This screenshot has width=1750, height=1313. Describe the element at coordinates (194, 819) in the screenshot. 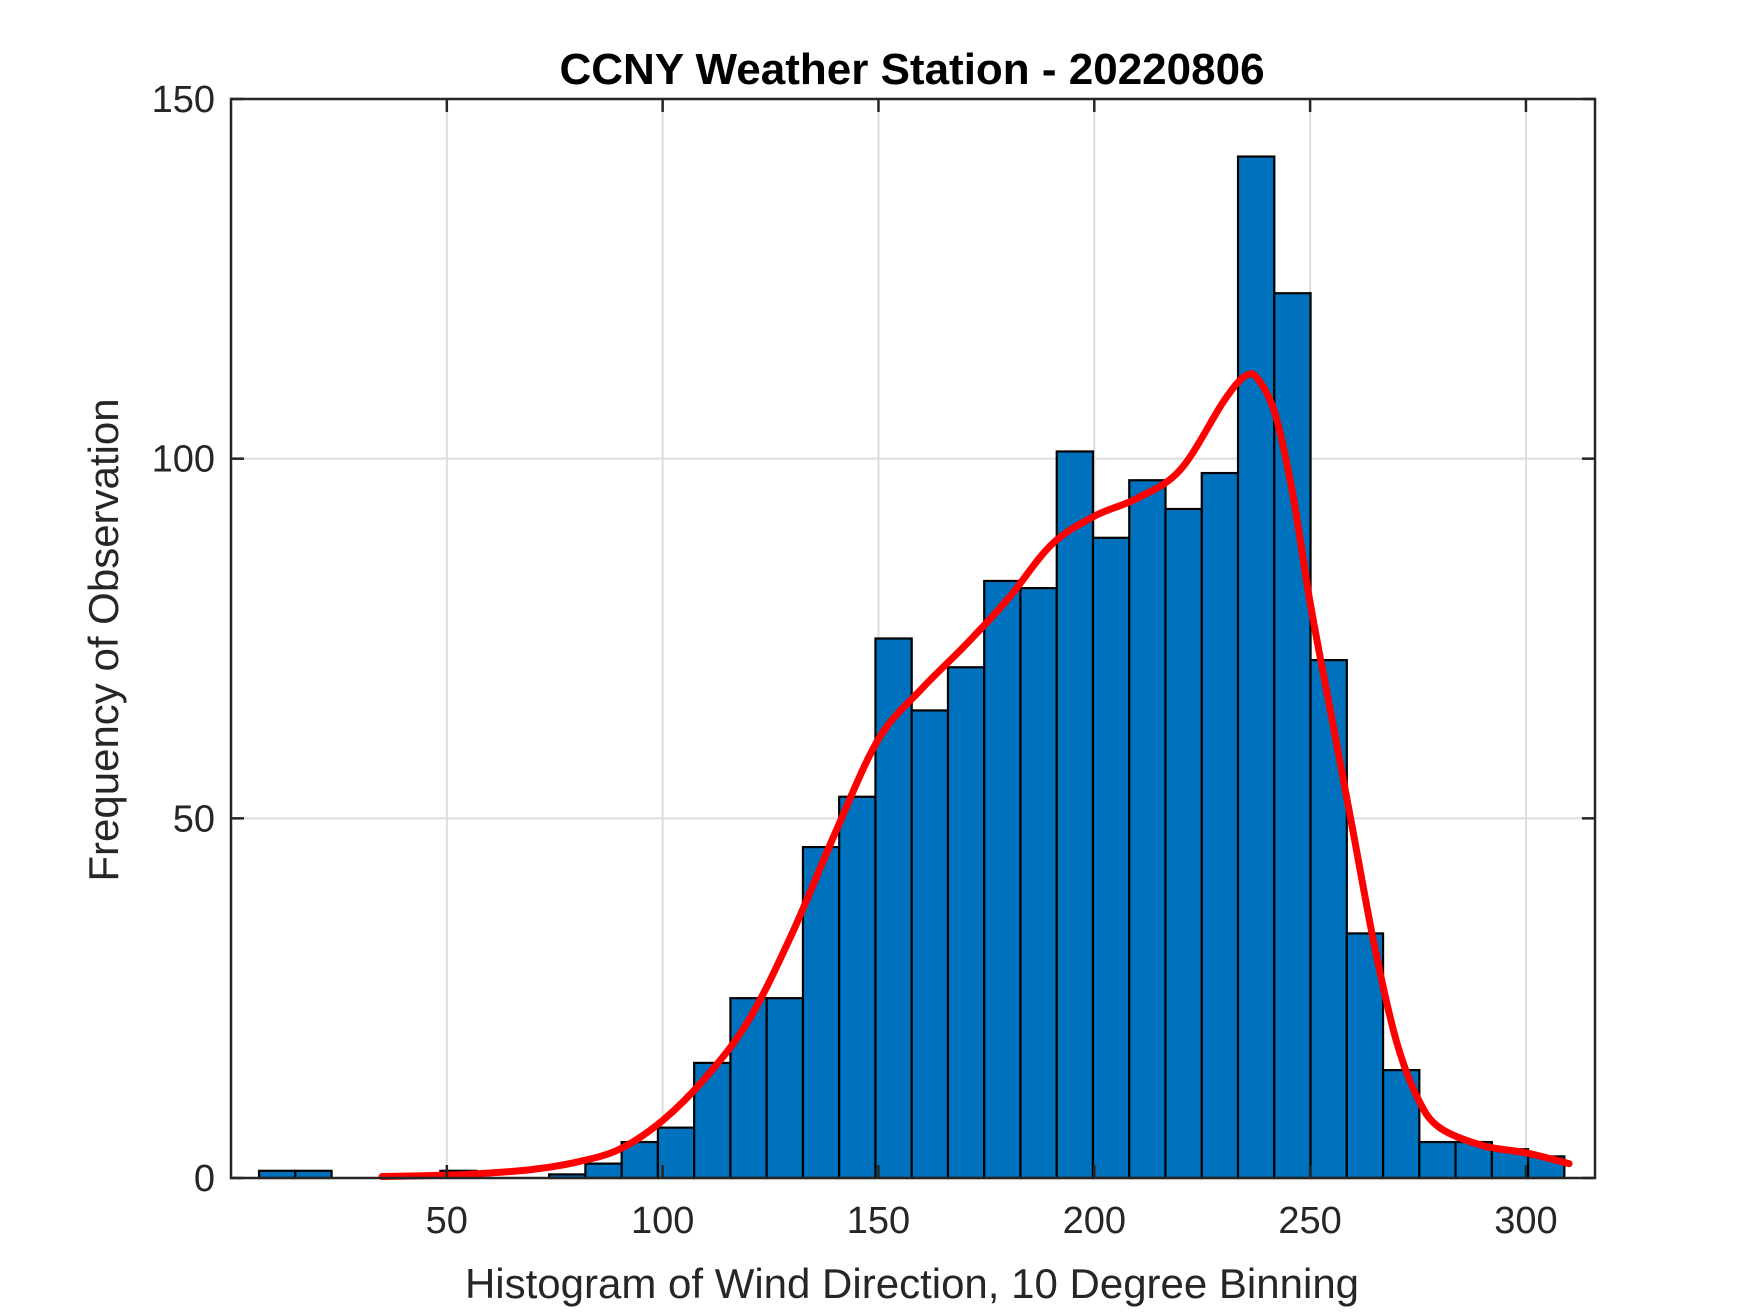

I see `y-tick-label: 50` at that location.